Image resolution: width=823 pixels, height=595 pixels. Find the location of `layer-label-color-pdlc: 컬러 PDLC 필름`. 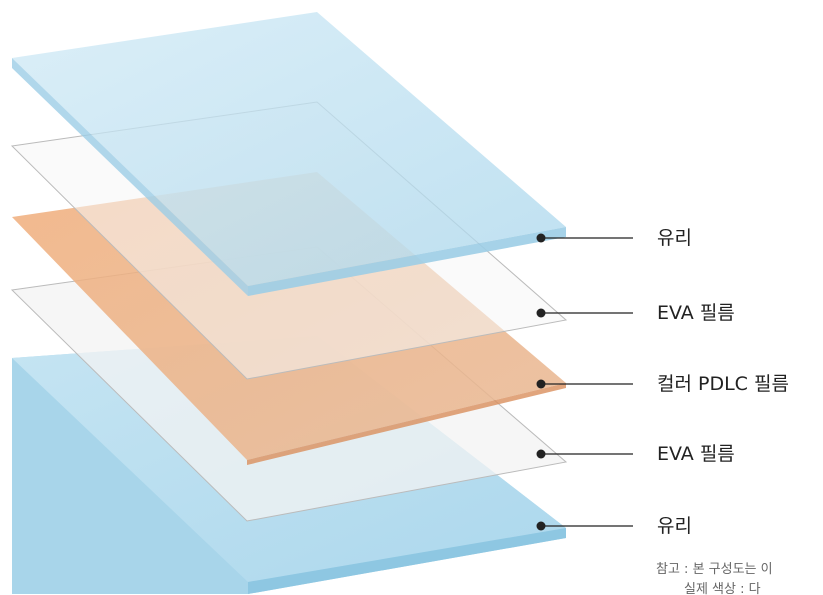

layer-label-color-pdlc: 컬러 PDLC 필름 is located at coordinates (723, 384).